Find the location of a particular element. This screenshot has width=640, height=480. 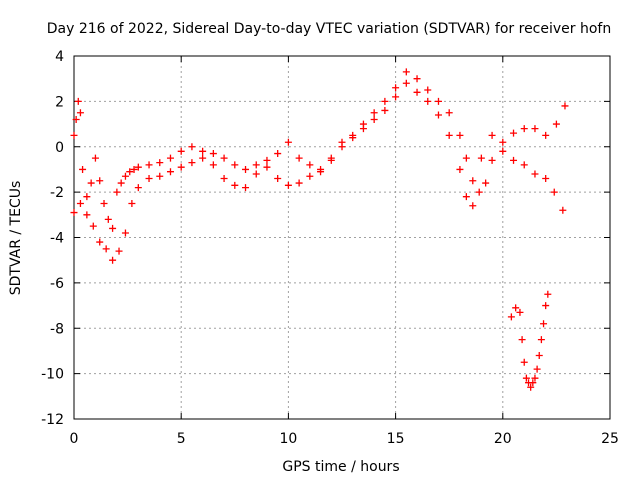

series-isolated-dip is located at coordinates (529, 340).